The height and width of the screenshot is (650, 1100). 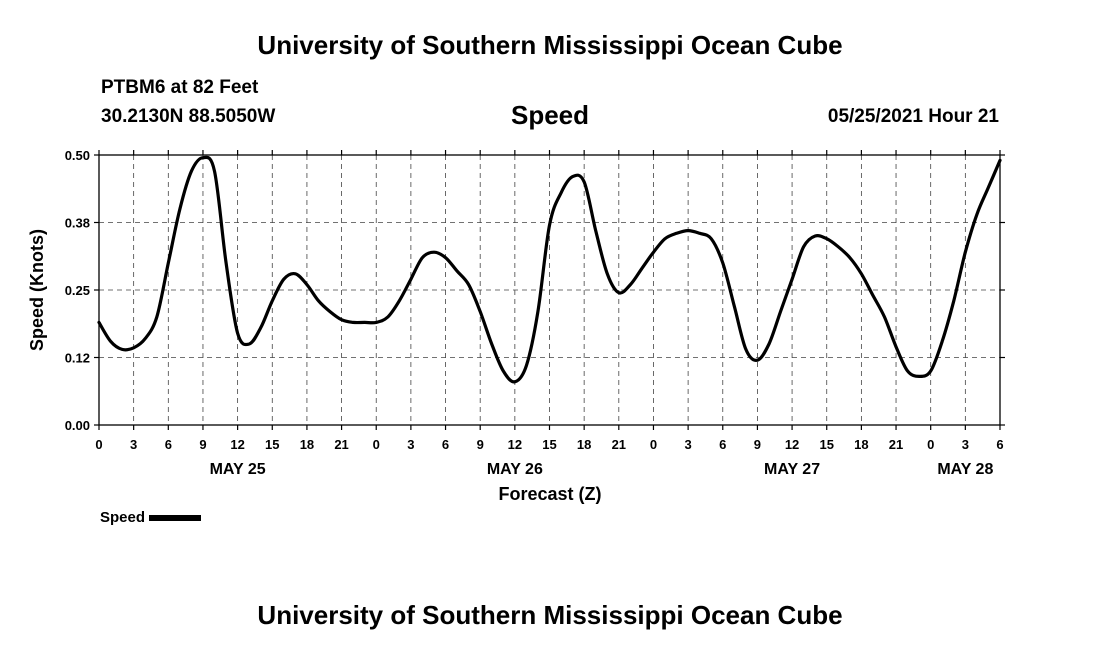 I want to click on y-tick-label: 0.12, so click(x=77, y=358).